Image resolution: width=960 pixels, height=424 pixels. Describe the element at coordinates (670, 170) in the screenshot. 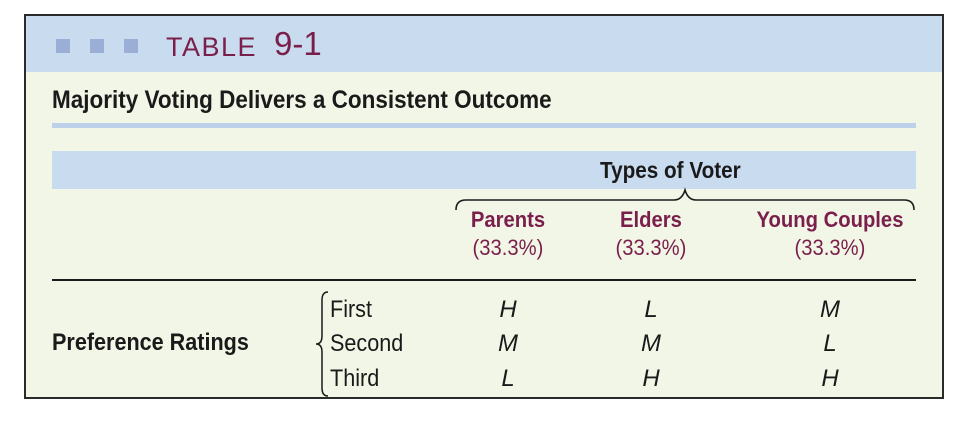

I see `column-group-label: Types of Voter` at that location.